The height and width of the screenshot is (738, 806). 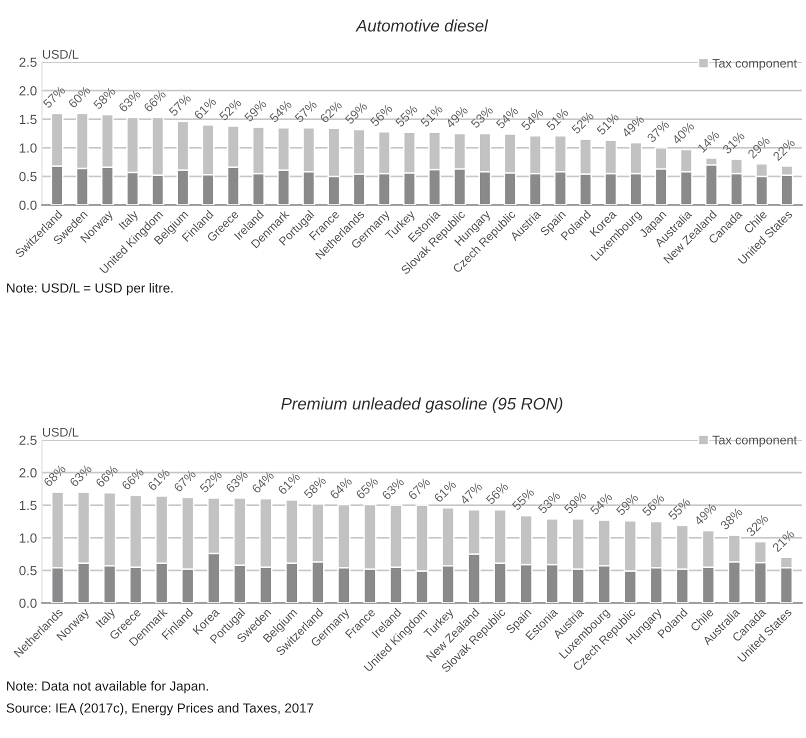 What do you see at coordinates (90, 289) in the screenshot?
I see `text: Note: USD/L = USD per litre.` at bounding box center [90, 289].